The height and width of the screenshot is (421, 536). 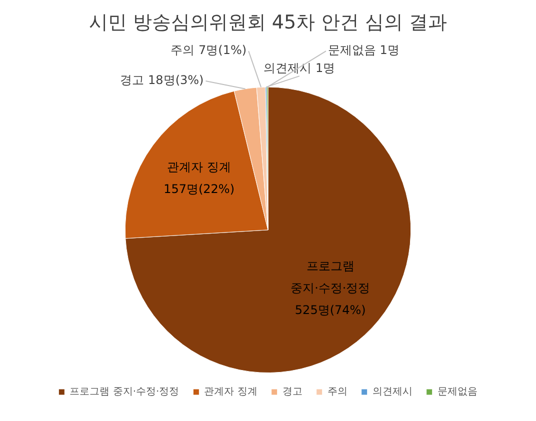 I want to click on legend-label: 관계자 징계, so click(x=231, y=392).